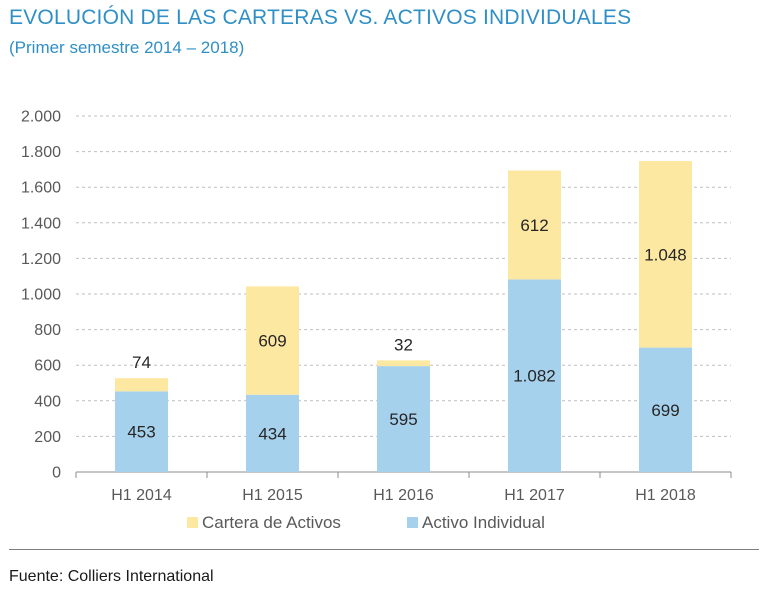  Describe the element at coordinates (41, 188) in the screenshot. I see `y-tick-label: 1.600` at that location.